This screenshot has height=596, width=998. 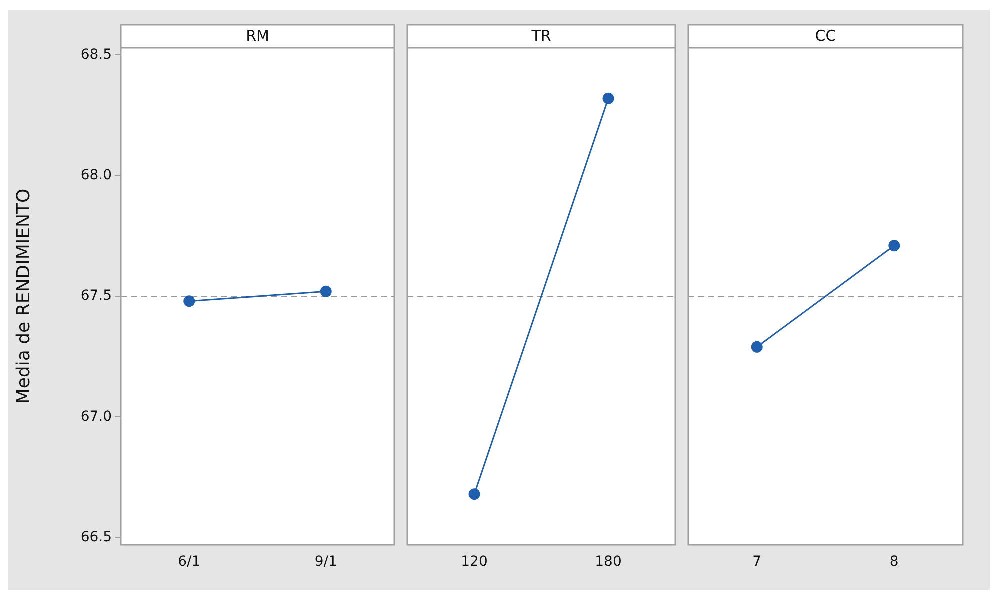 I want to click on x-tick-label: 120, so click(x=474, y=562).